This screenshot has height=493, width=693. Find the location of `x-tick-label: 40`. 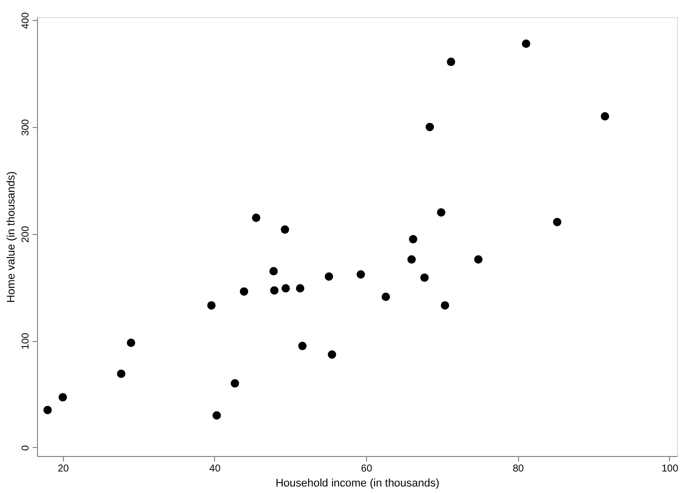

x-tick-label: 40 is located at coordinates (215, 469).